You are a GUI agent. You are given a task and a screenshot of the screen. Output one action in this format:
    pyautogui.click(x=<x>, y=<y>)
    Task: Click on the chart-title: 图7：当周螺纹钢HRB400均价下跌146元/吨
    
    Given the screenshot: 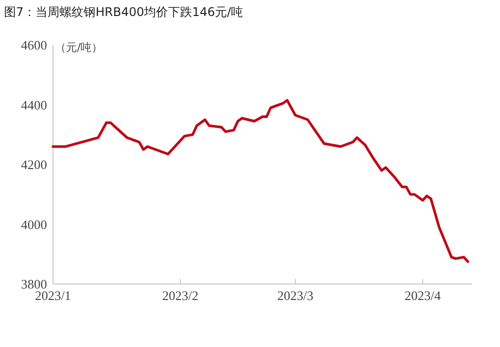 What is the action you would take?
    pyautogui.click(x=124, y=12)
    